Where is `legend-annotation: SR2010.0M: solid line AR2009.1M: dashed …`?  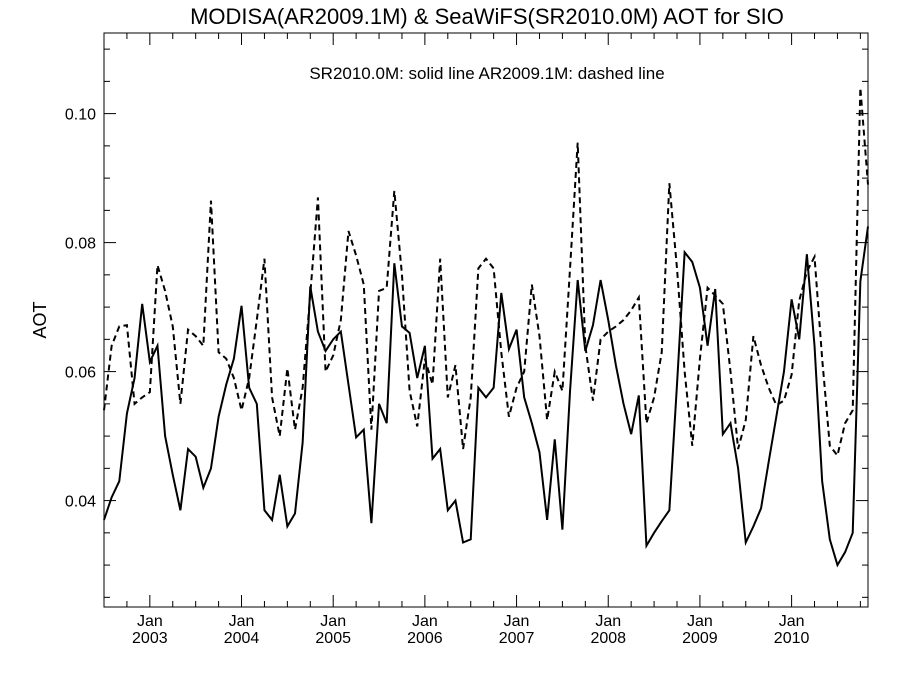
legend-annotation: SR2010.0M: solid line AR2009.1M: dashed … is located at coordinates (486, 73).